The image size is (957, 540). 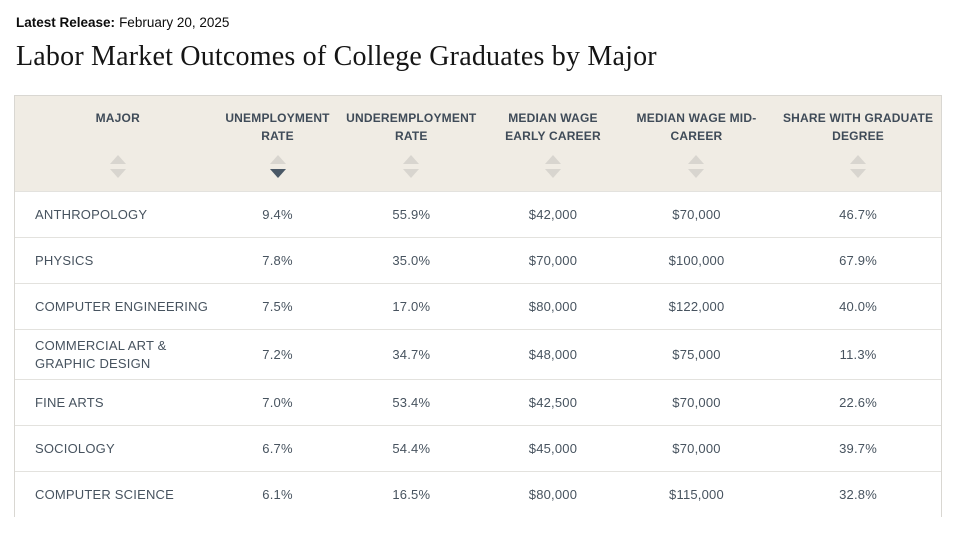 What do you see at coordinates (858, 449) in the screenshot?
I see `cell-share-with-graduate-degree: 39.7%` at bounding box center [858, 449].